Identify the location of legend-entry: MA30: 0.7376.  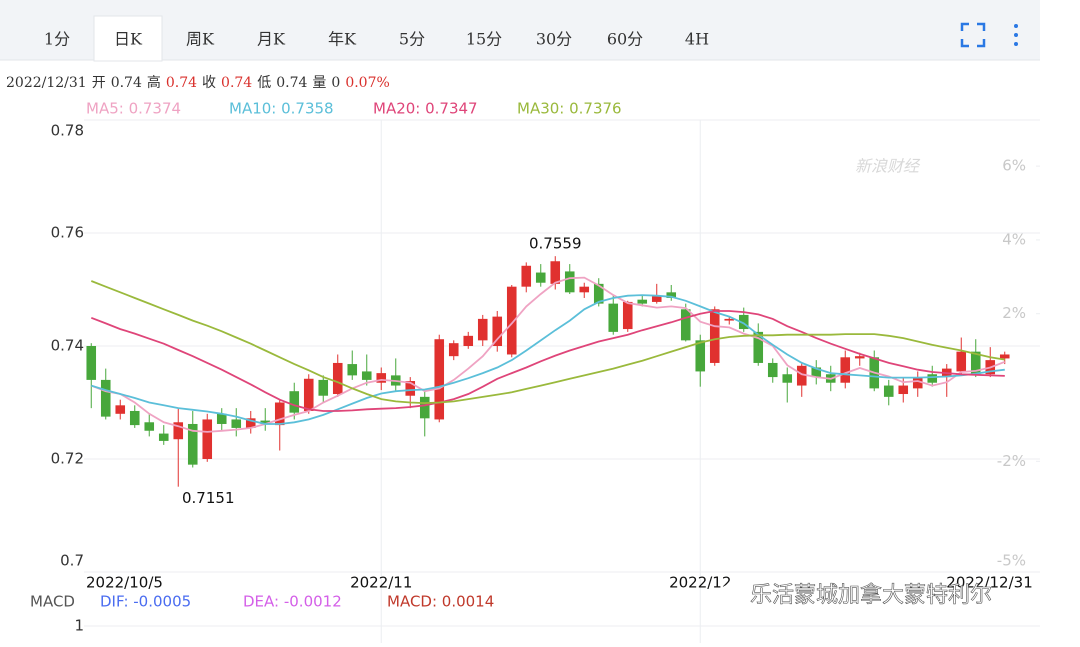
(569, 109).